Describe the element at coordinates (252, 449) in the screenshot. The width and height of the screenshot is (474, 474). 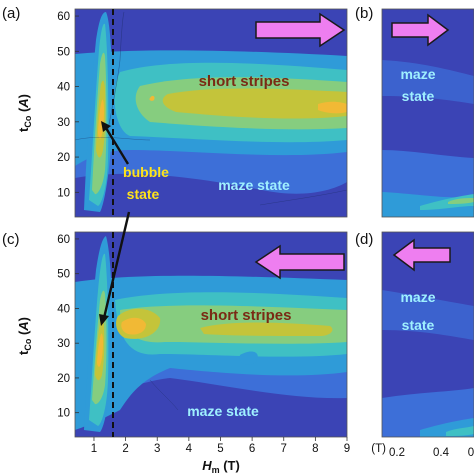
I see `panel-c-xtick-5: 6` at that location.